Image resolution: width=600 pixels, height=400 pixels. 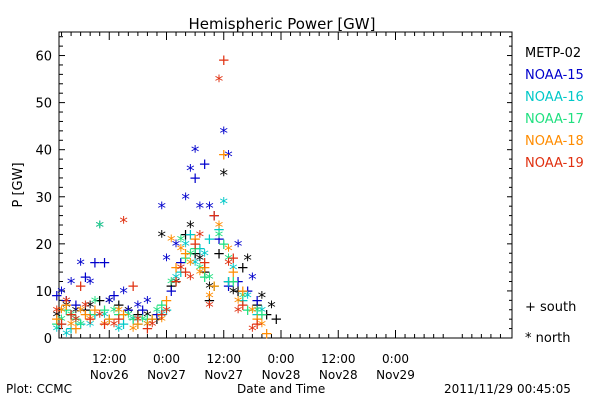 I want to click on x-tick-date: Nov27, so click(x=223, y=375).